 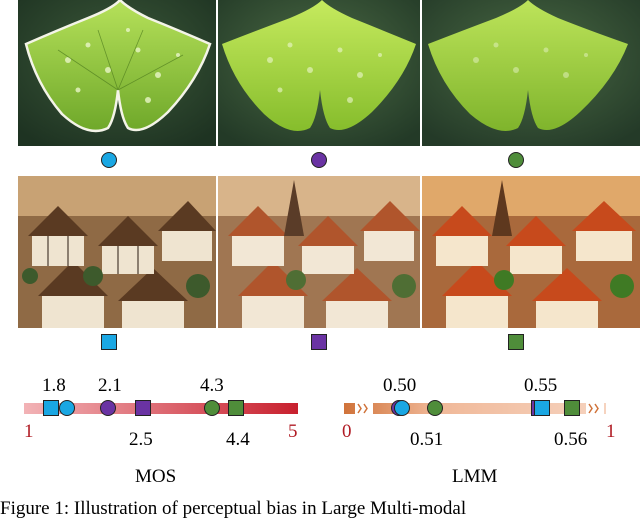 I want to click on lmm-green-square-point, so click(x=572, y=408).